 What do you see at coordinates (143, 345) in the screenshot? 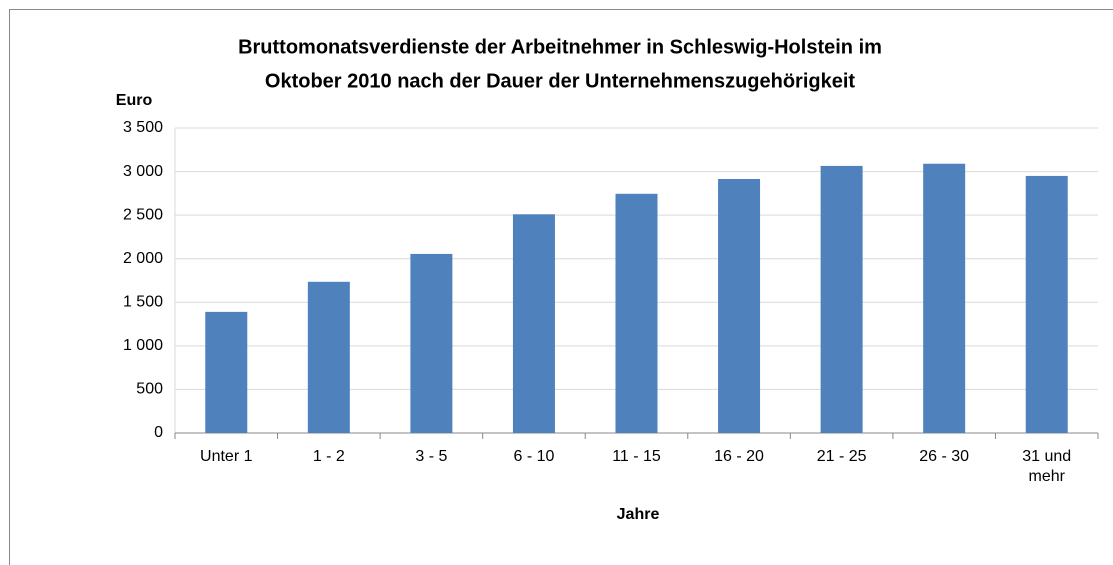
I see `y-tick-label: 1 000` at bounding box center [143, 345].